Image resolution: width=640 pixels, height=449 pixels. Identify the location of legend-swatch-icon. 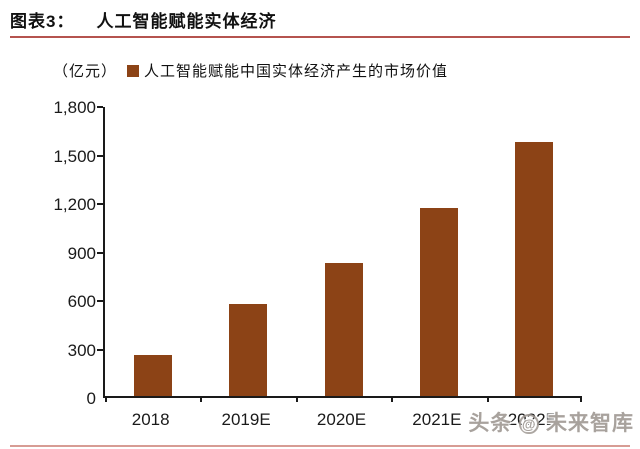
(133, 70).